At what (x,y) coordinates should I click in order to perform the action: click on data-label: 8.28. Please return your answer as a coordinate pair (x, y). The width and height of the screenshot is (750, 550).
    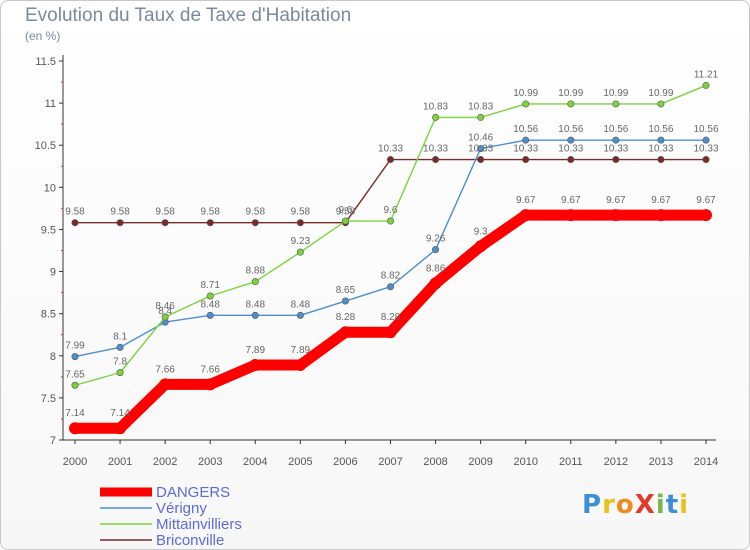
    Looking at the image, I should click on (391, 317).